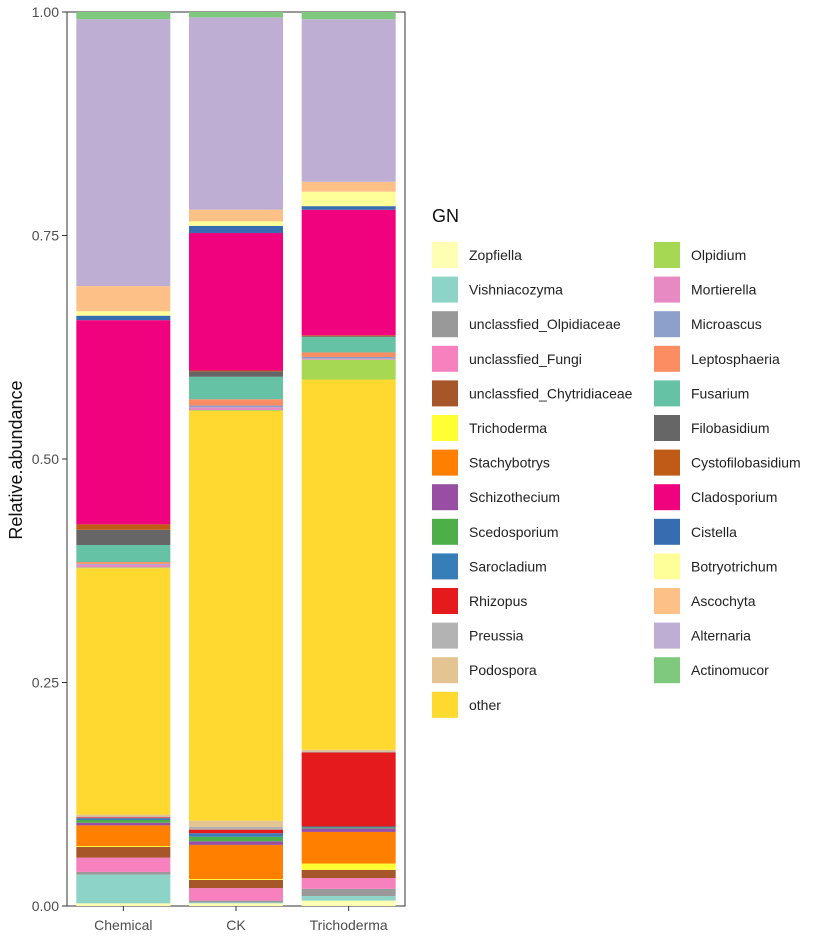 This screenshot has height=937, width=817. What do you see at coordinates (746, 463) in the screenshot?
I see `legend-label: Cystofilobasidium` at bounding box center [746, 463].